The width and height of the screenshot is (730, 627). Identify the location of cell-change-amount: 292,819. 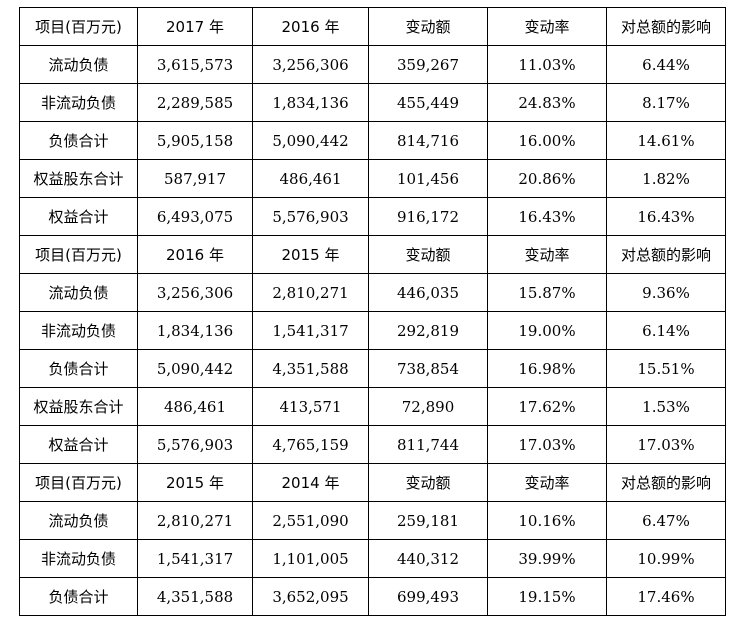
(428, 330).